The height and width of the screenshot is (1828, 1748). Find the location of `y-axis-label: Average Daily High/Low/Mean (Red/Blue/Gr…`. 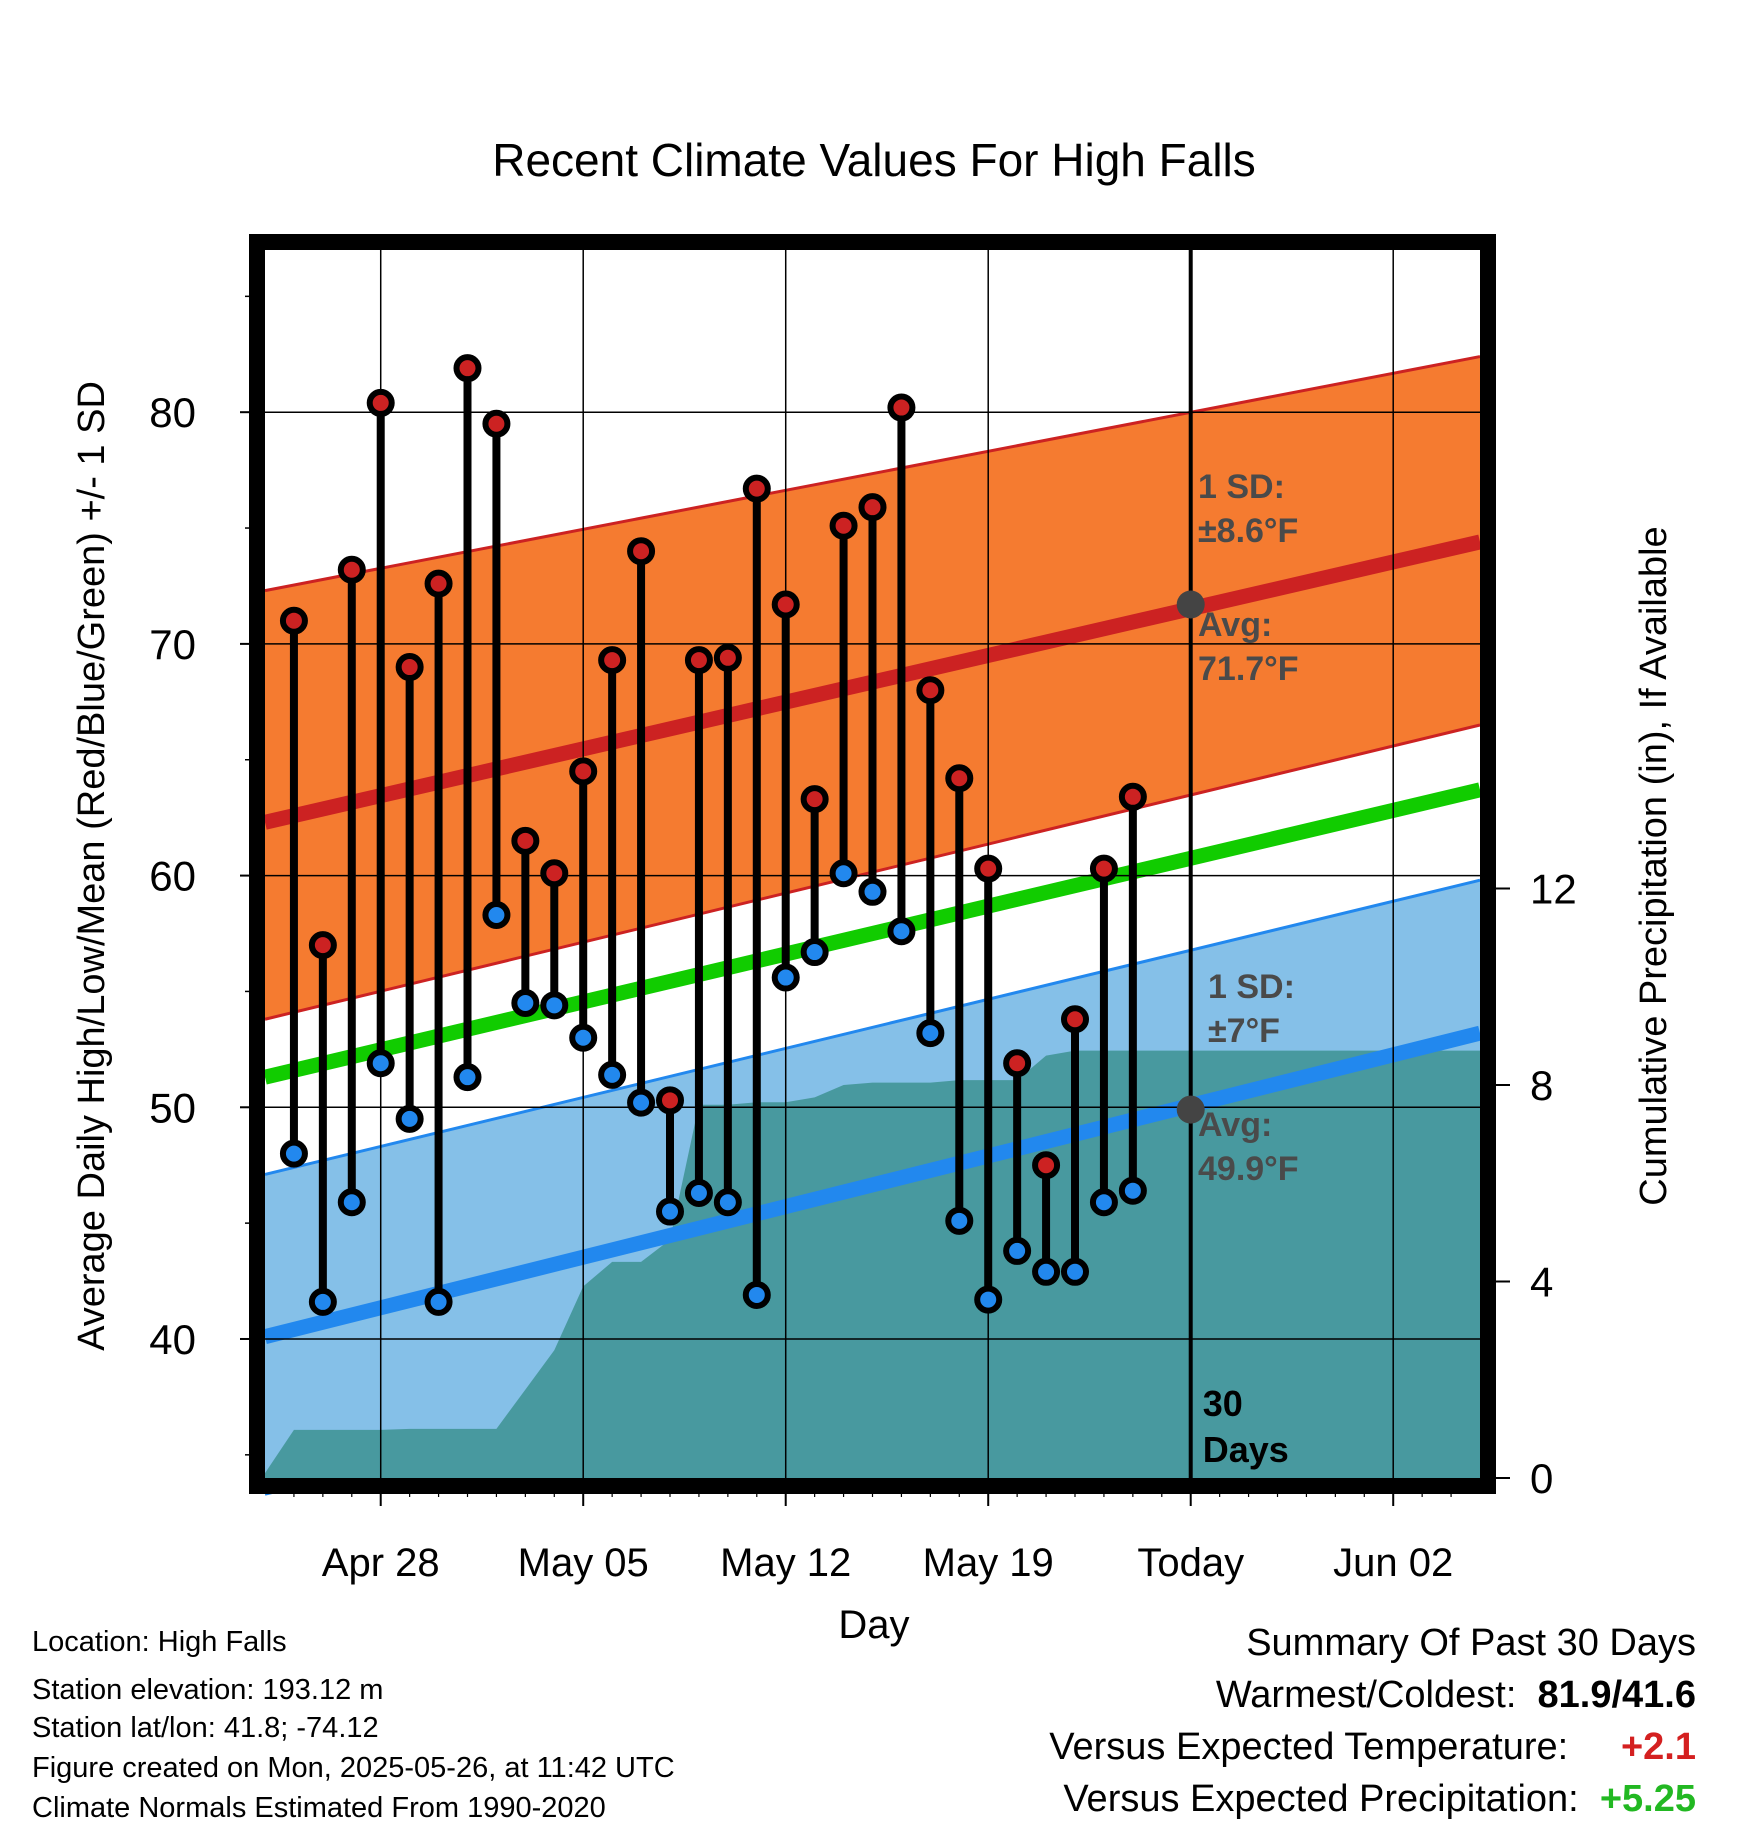

y-axis-label: Average Daily High/Low/Mean (Red/Blue/Gr… is located at coordinates (92, 866).